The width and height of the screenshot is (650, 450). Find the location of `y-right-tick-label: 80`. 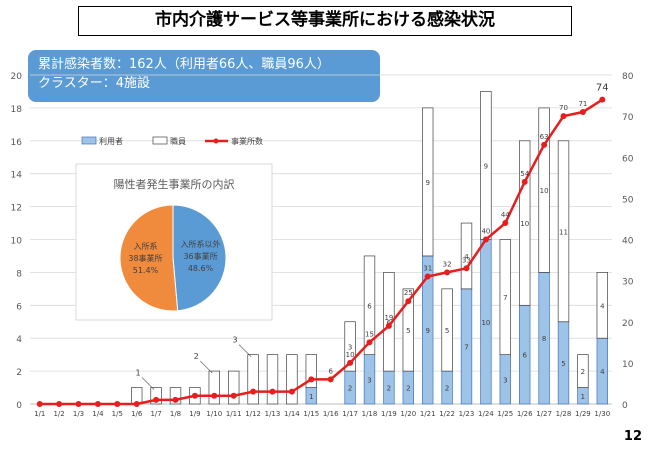

y-right-tick-label: 80 is located at coordinates (628, 77).